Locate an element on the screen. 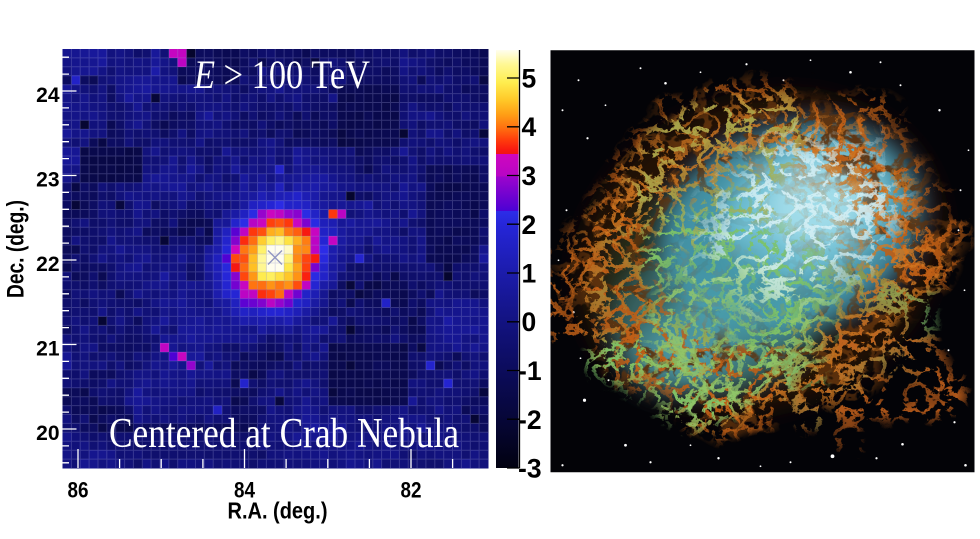 Image resolution: width=980 pixels, height=539 pixels. svg-text: 4 is located at coordinates (529, 127).